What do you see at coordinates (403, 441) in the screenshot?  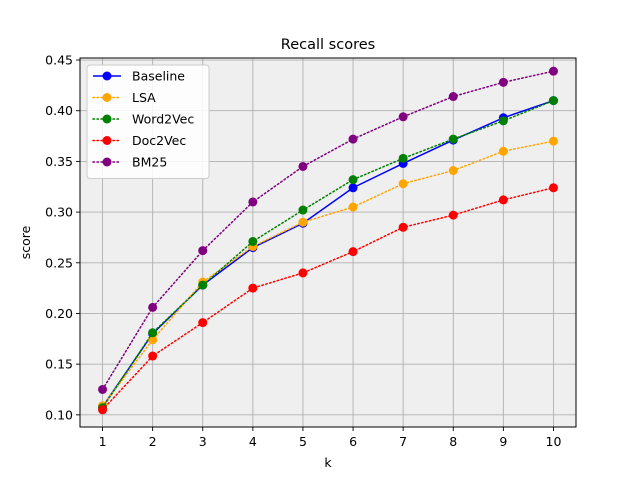 I see `x-tick-label: 7` at bounding box center [403, 441].